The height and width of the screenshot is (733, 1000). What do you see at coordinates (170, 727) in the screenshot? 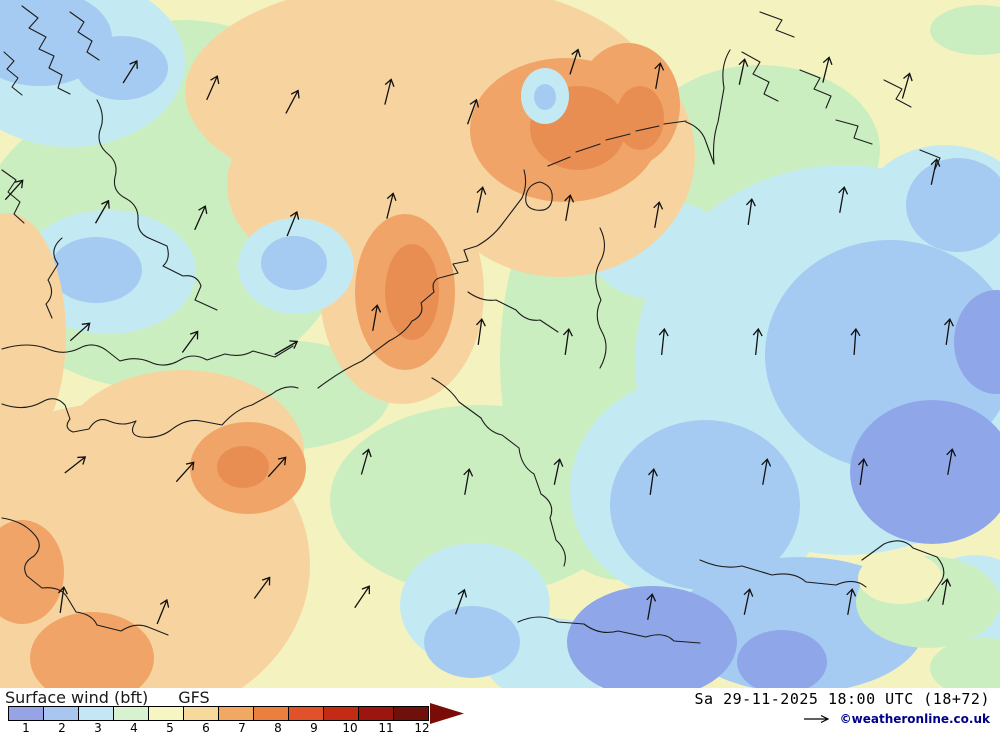
I see `legend-value-5: 5` at bounding box center [170, 727].